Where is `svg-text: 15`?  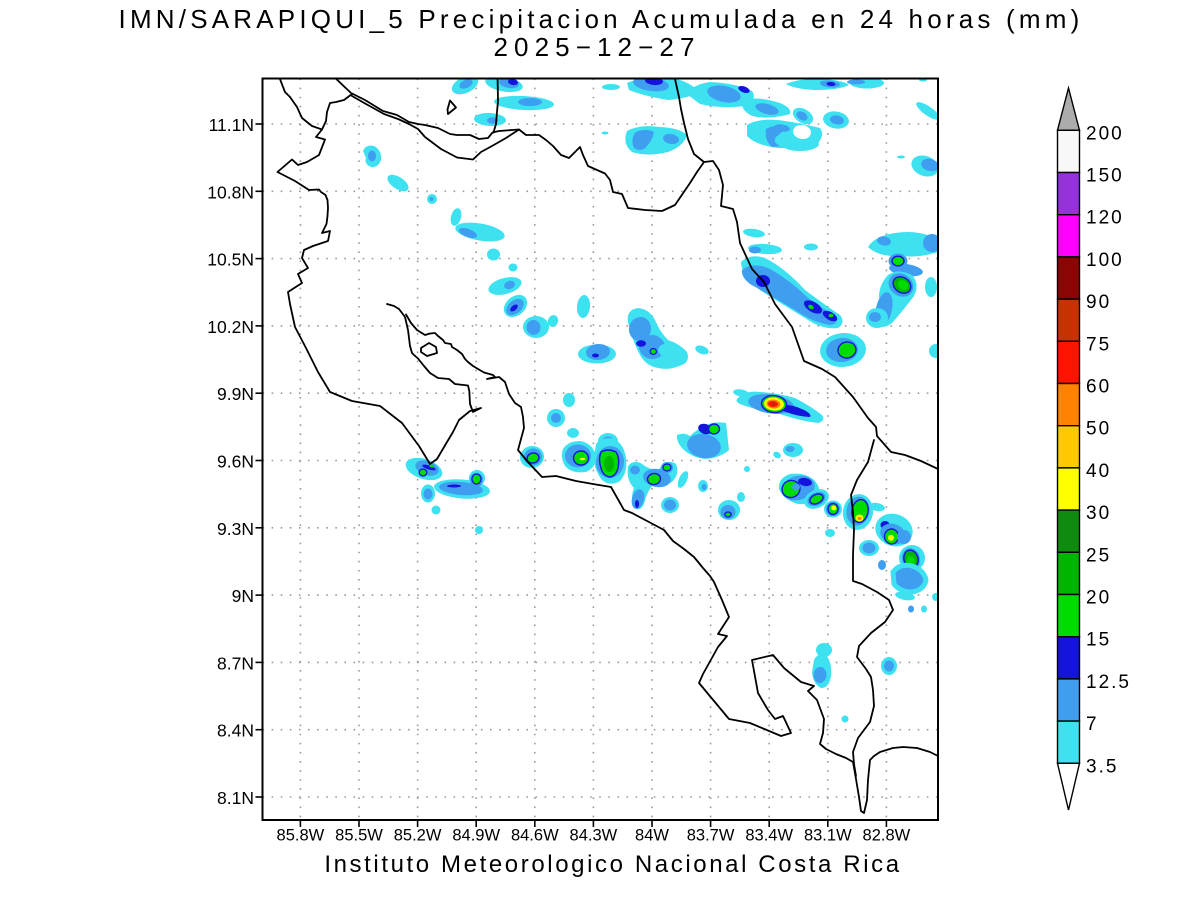 svg-text: 15 is located at coordinates (1098, 640).